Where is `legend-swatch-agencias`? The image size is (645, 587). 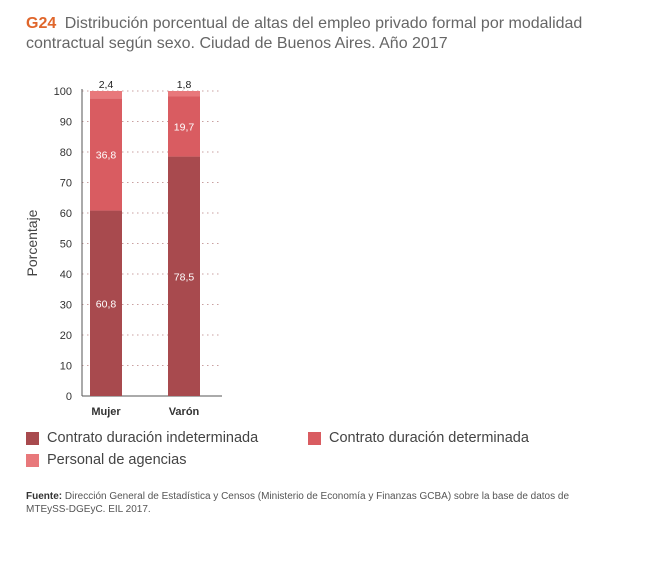 legend-swatch-agencias is located at coordinates (32, 460).